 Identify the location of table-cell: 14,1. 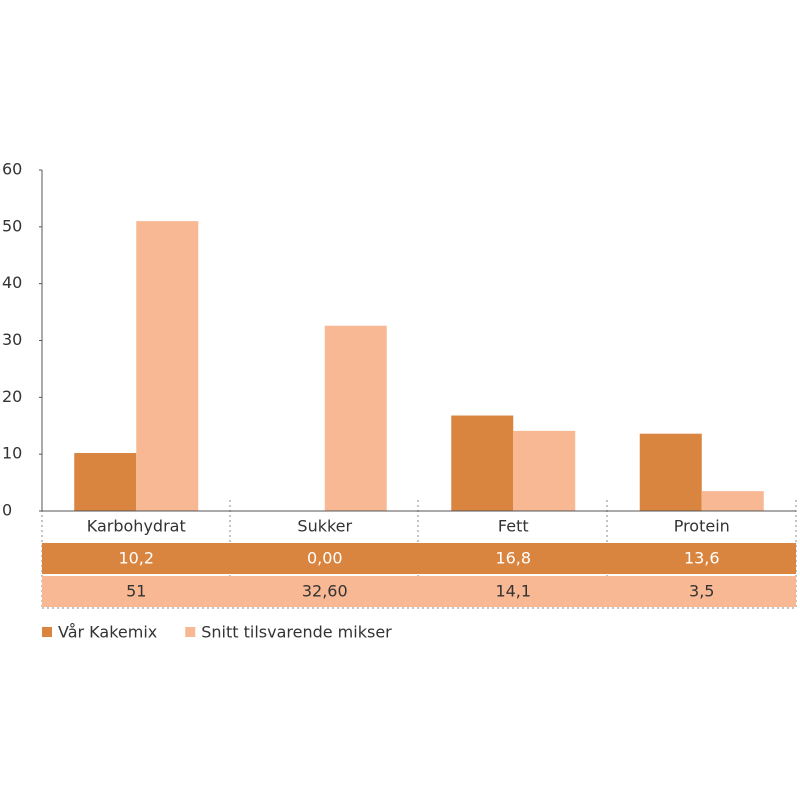
(513, 591).